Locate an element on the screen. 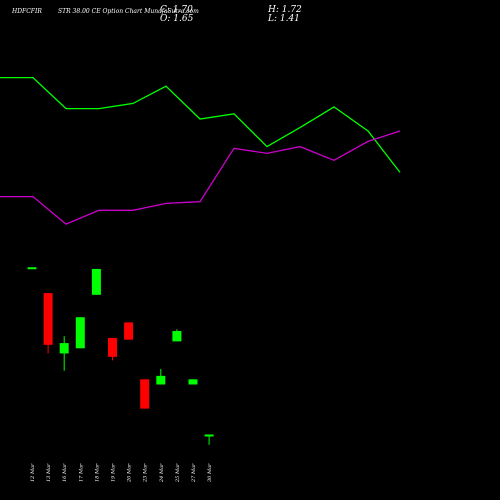 The height and width of the screenshot is (500, 500). x-tick-label: 27 Mar is located at coordinates (194, 473).